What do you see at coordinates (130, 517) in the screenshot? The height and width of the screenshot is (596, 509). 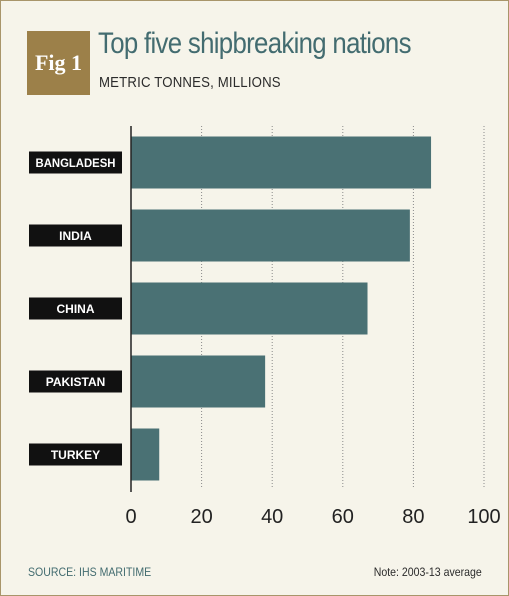 I see `x-tick-label-0: 0` at bounding box center [130, 517].